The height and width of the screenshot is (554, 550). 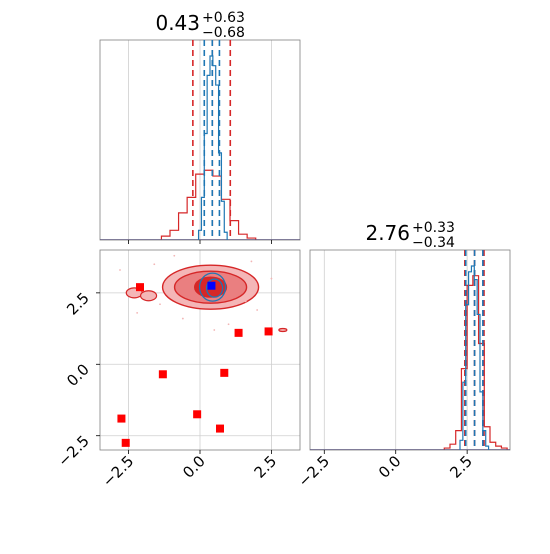 I want to click on param1-title-plus: +0.63, so click(x=223, y=18).